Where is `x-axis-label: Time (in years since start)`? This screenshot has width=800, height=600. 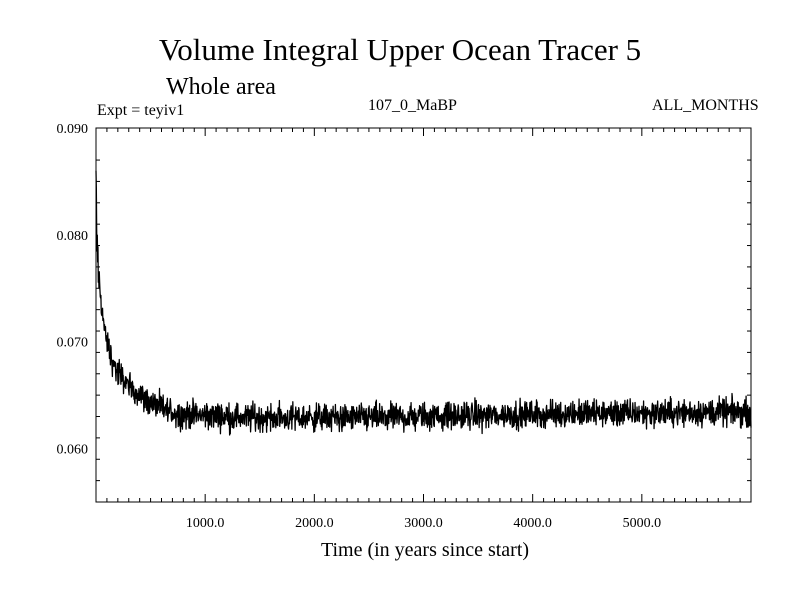 x-axis-label: Time (in years since start) is located at coordinates (425, 550).